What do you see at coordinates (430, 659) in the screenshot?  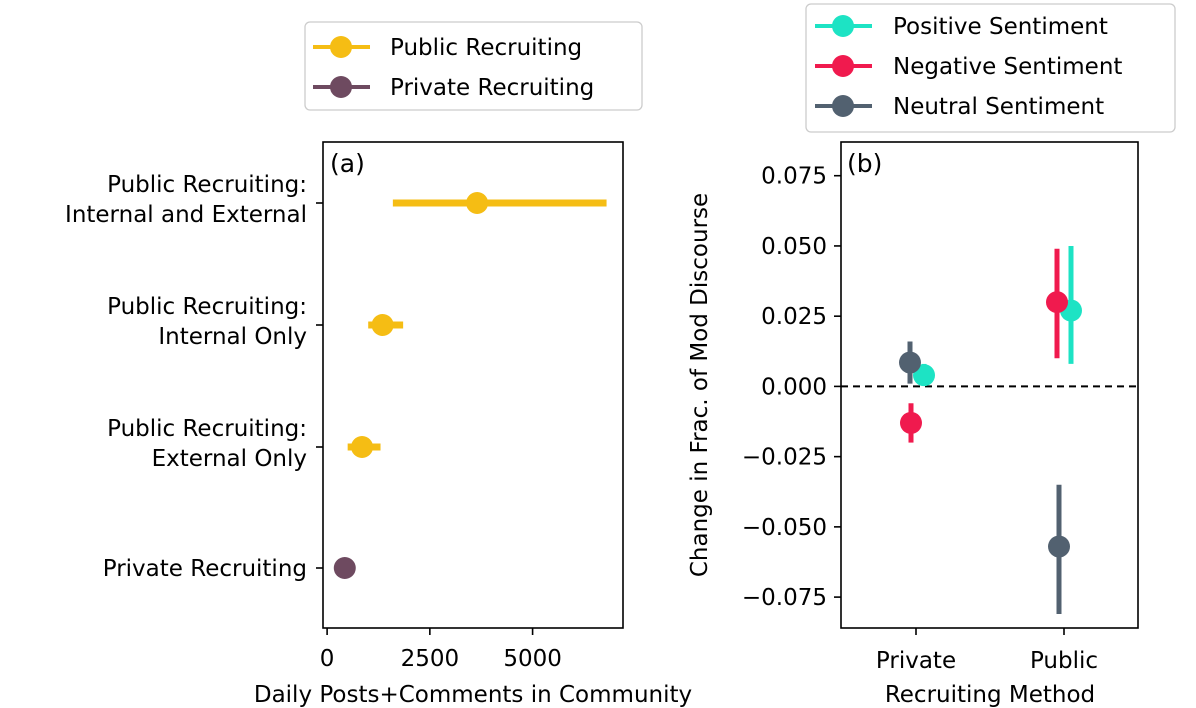 I see `x-tick-label-a: 2500` at bounding box center [430, 659].